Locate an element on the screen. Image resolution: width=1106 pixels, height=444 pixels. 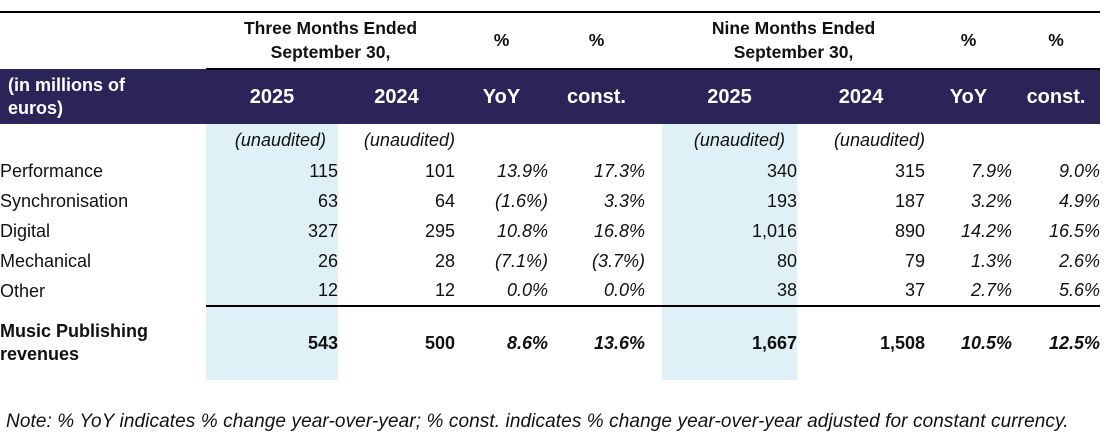
table-cell: 2.6% is located at coordinates (1079, 260).